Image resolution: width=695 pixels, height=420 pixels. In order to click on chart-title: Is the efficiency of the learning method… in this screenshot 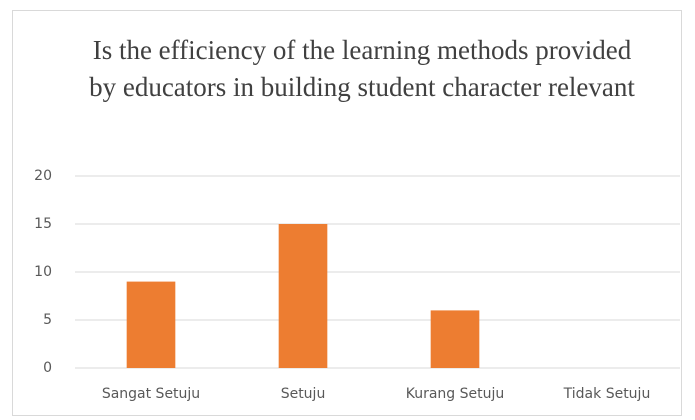, I will do `click(362, 68)`.